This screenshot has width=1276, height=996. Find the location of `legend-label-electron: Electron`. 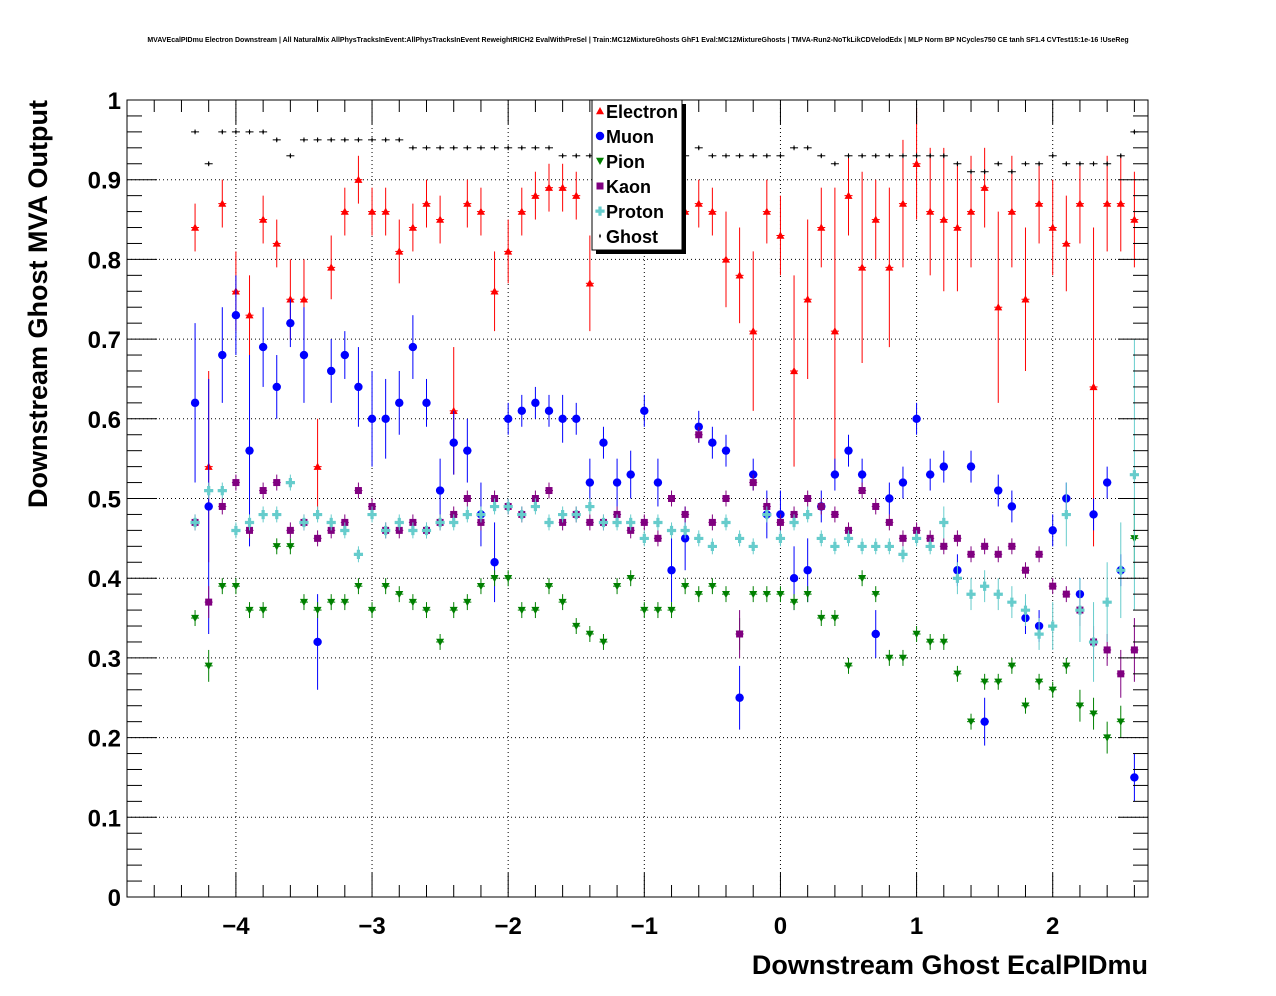

legend-label-electron: Electron is located at coordinates (642, 112).